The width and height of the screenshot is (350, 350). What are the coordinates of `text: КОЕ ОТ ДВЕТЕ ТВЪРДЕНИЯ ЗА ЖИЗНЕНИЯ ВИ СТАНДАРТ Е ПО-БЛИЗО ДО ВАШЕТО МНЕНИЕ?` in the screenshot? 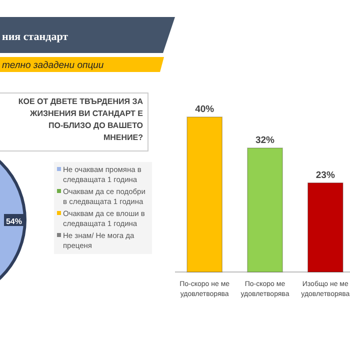 It's located at (81, 119).